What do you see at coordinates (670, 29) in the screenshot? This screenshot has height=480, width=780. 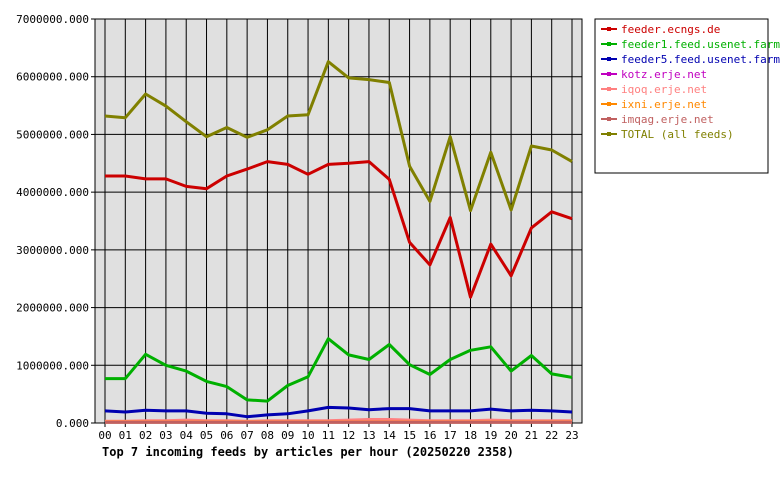 I see `legend-label: feeder.ecngs.de` at bounding box center [670, 29].